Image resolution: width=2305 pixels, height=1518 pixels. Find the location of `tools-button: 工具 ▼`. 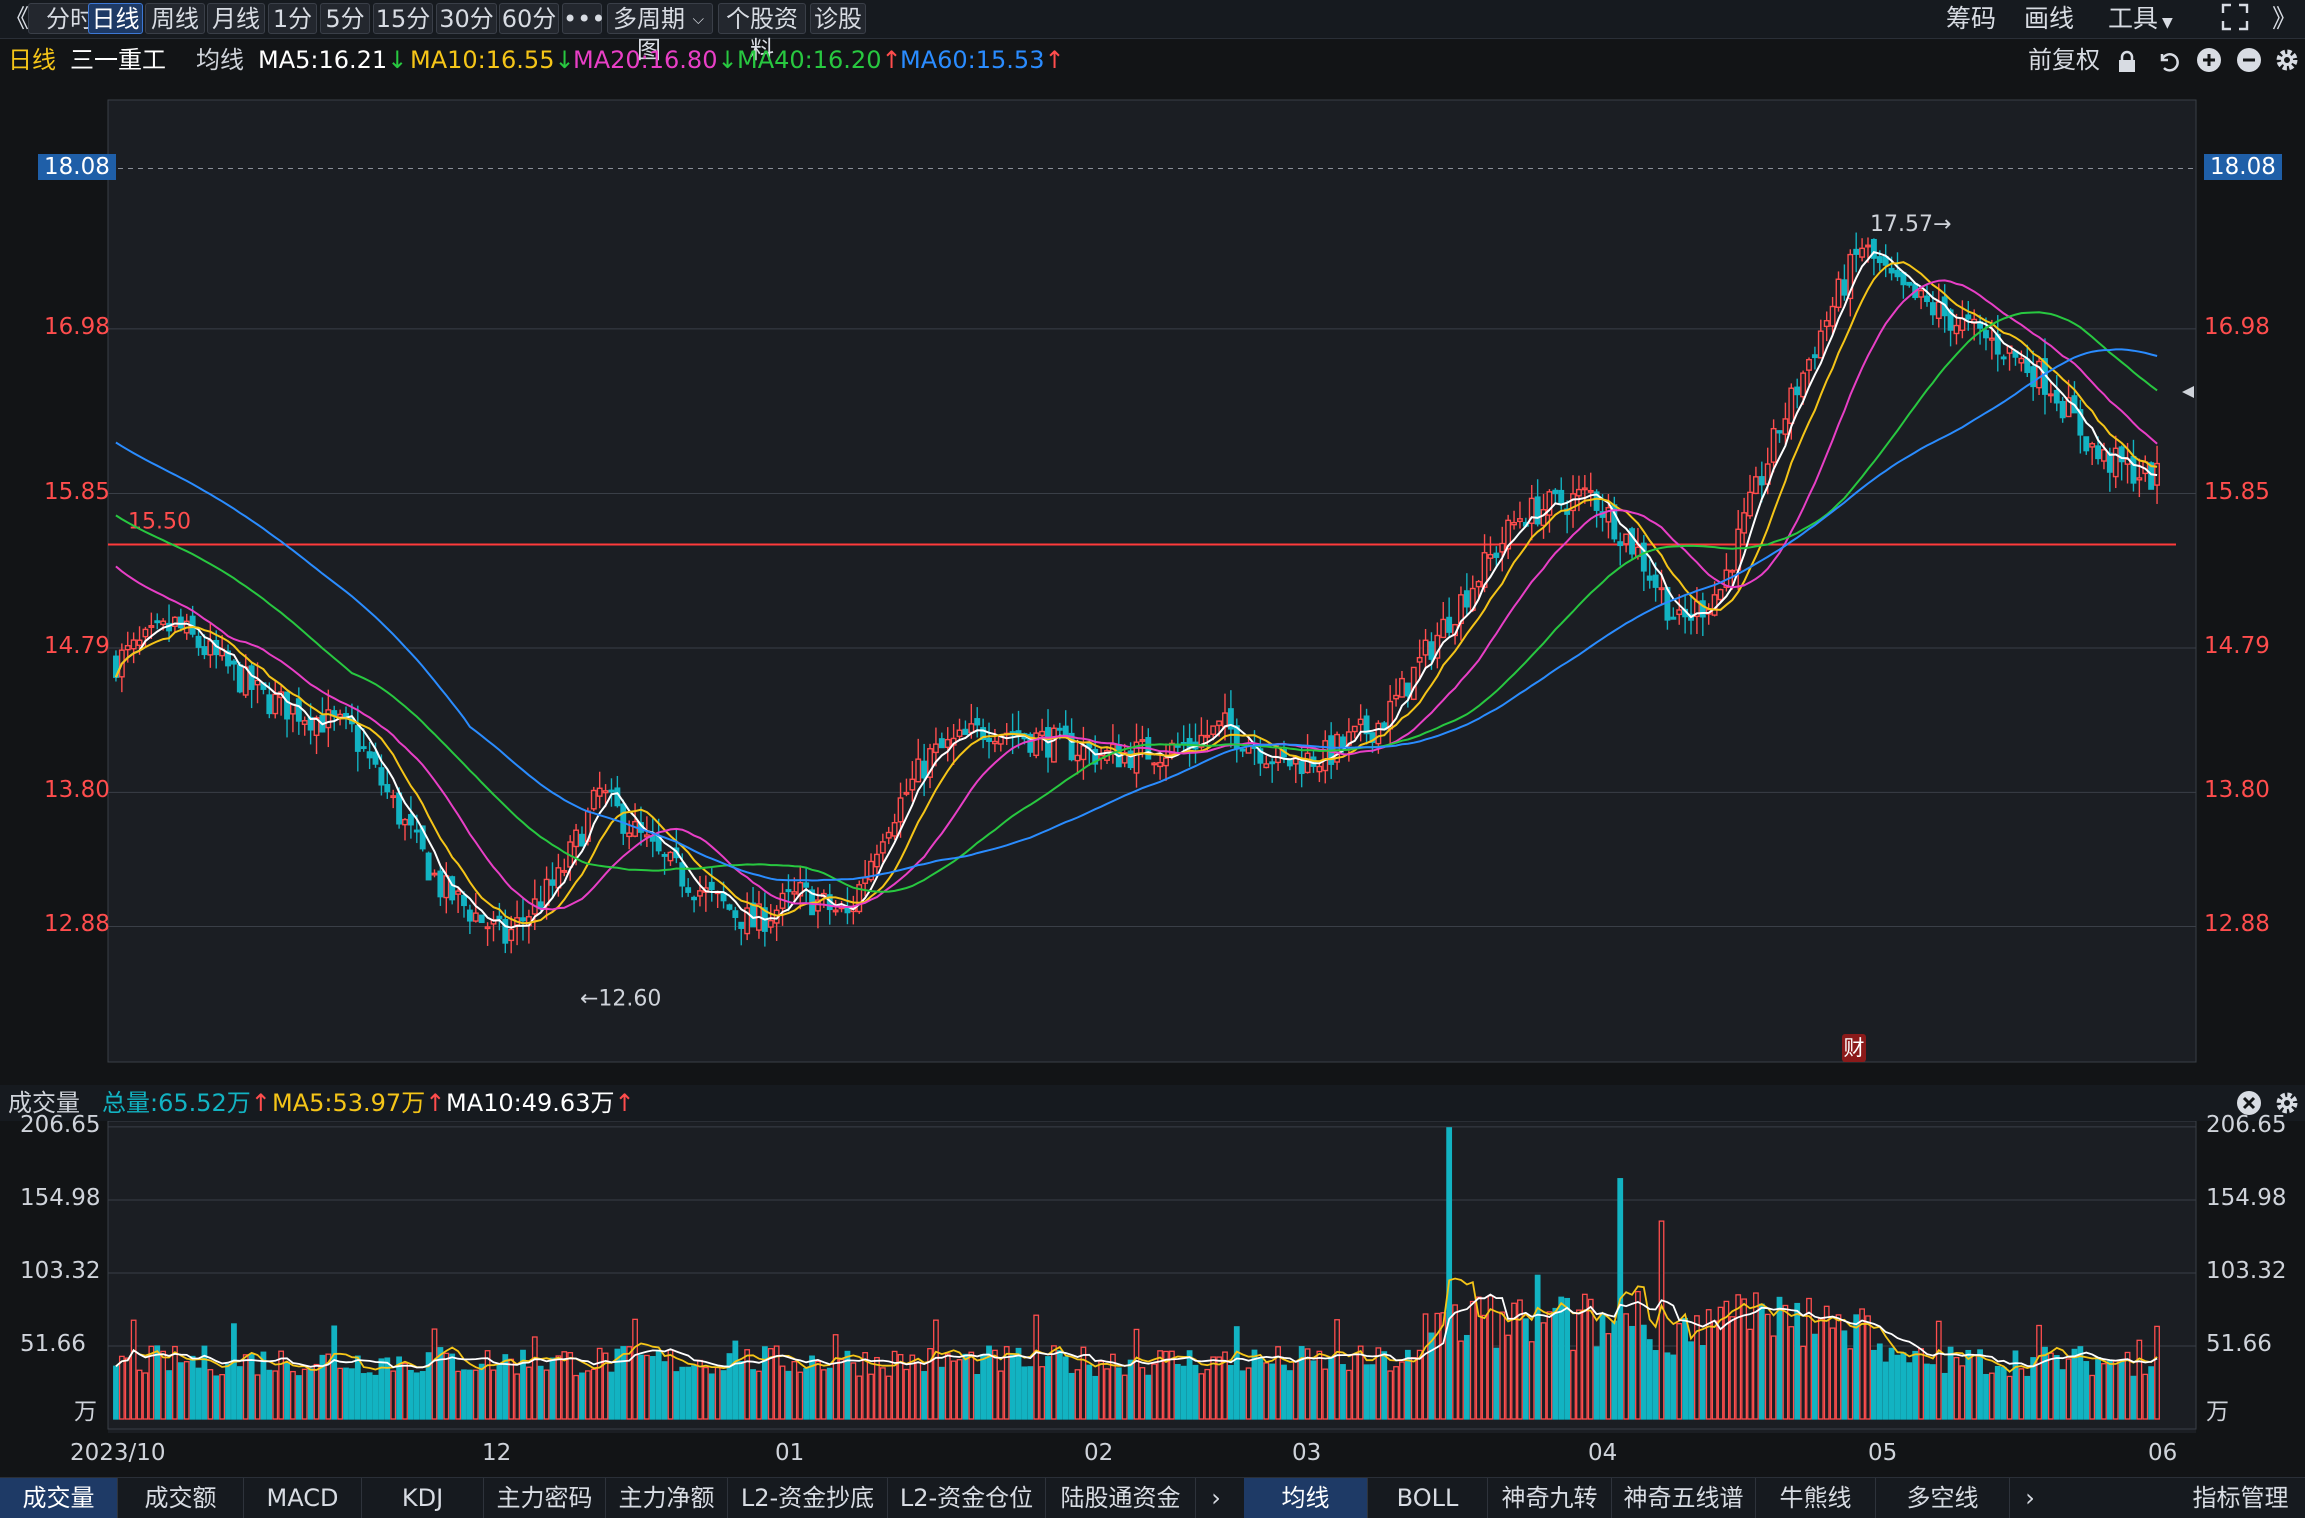

tools-button: 工具 ▼ is located at coordinates (2140, 18).